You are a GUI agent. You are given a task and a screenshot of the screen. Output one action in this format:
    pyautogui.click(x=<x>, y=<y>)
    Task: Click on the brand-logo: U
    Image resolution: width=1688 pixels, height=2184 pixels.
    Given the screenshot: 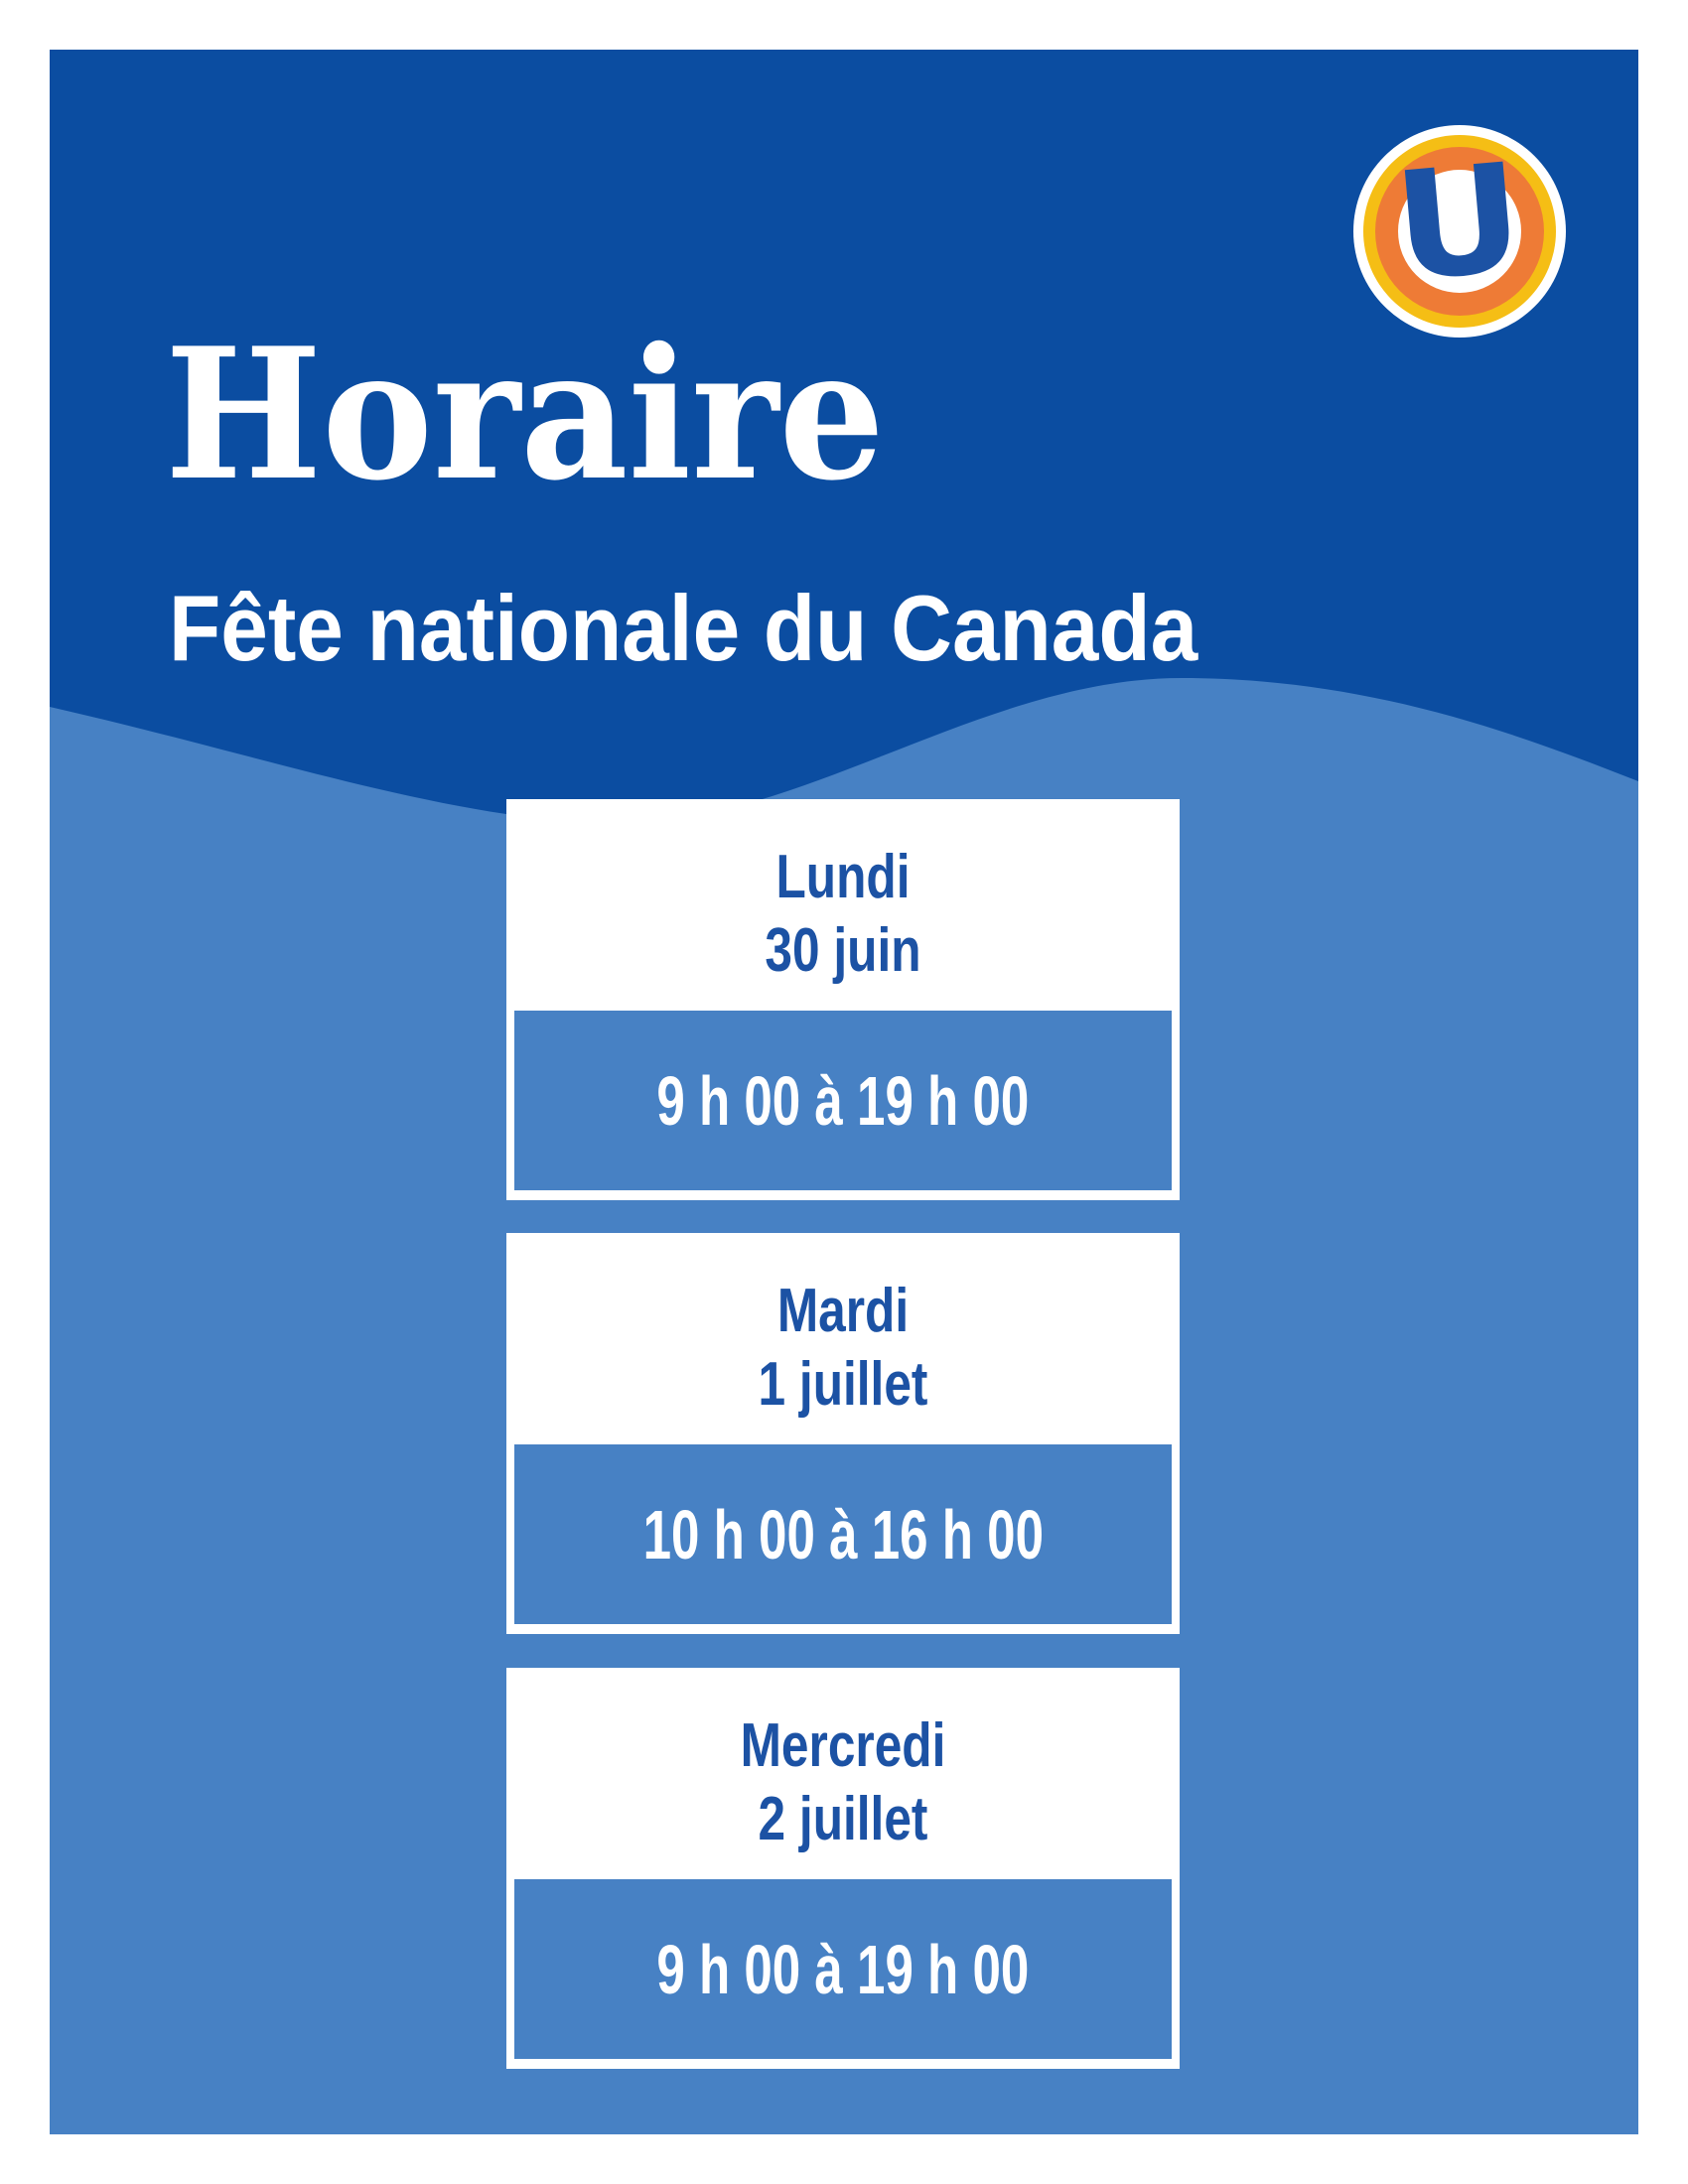 What is the action you would take?
    pyautogui.click(x=1459, y=231)
    